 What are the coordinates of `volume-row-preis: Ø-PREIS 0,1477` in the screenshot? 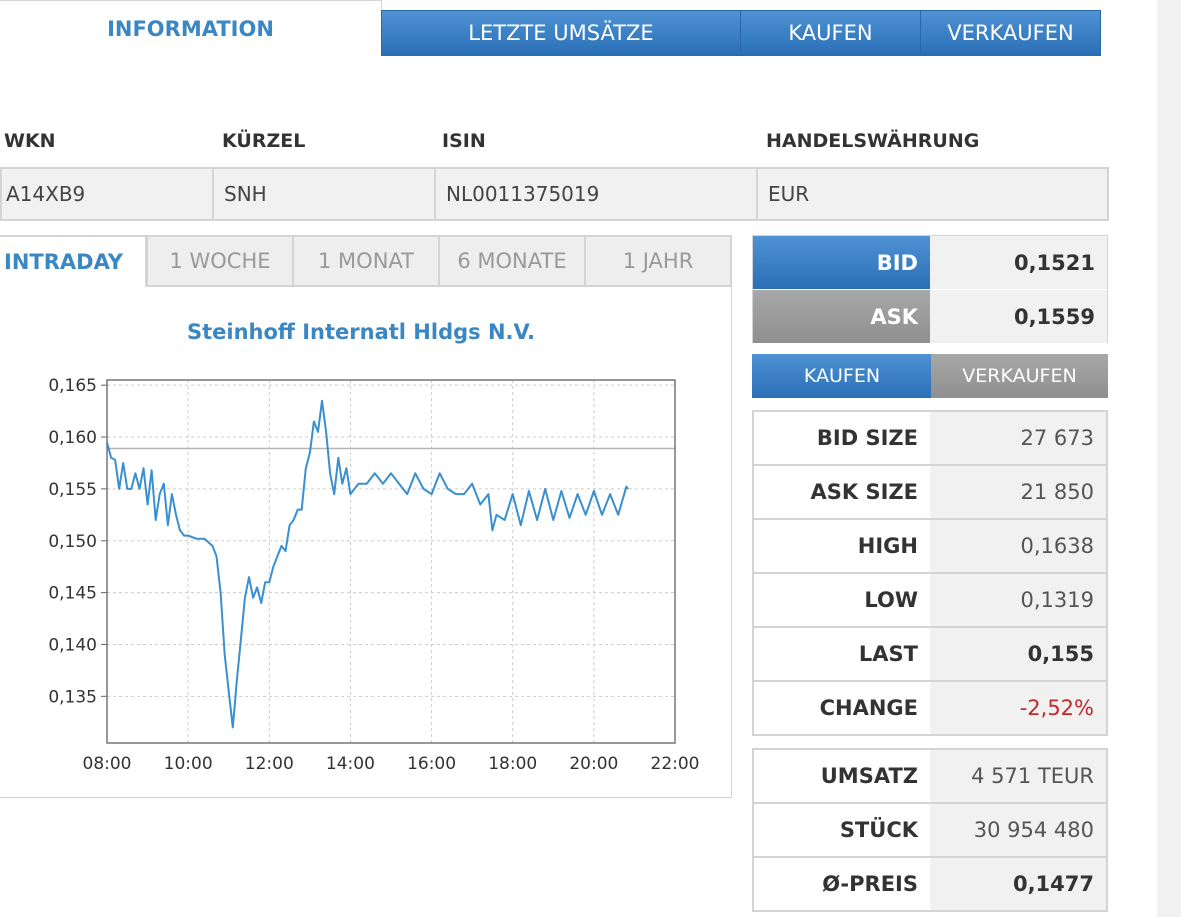 It's located at (930, 885).